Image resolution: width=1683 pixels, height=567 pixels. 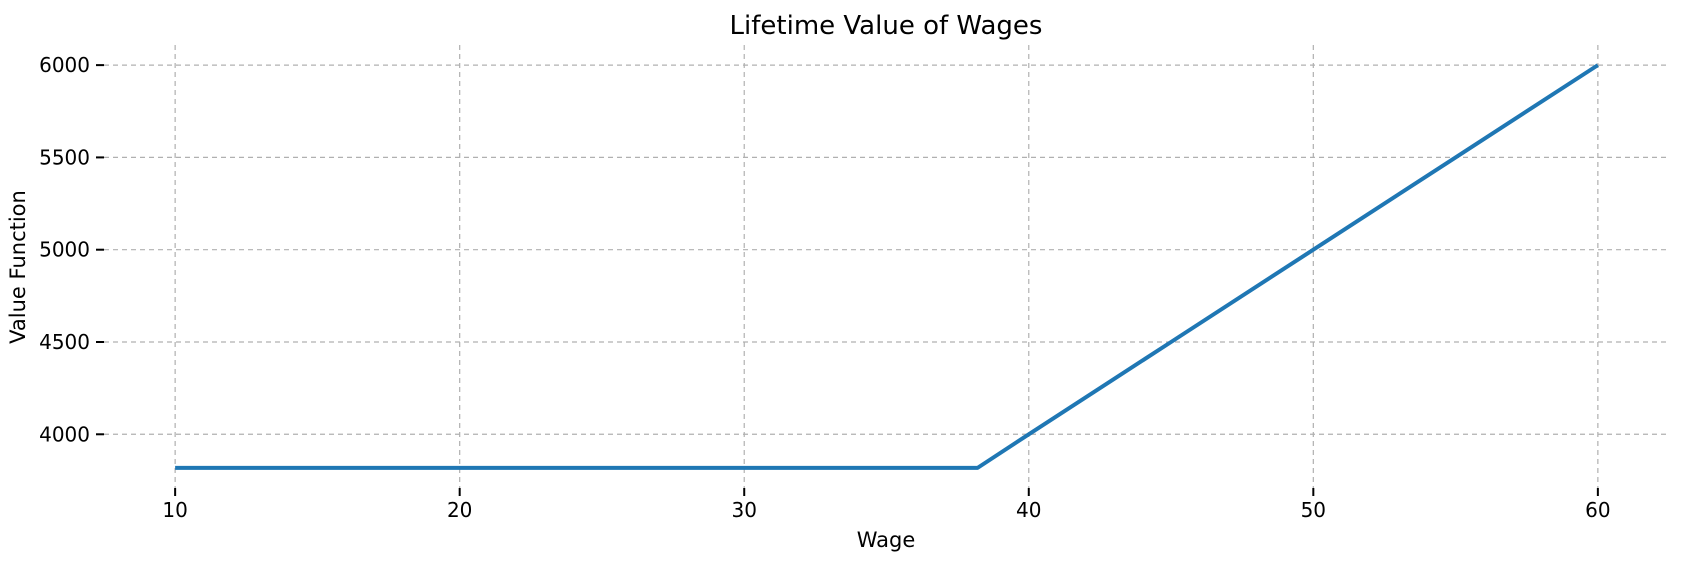 I want to click on x-tick-label: 60, so click(x=1597, y=510).